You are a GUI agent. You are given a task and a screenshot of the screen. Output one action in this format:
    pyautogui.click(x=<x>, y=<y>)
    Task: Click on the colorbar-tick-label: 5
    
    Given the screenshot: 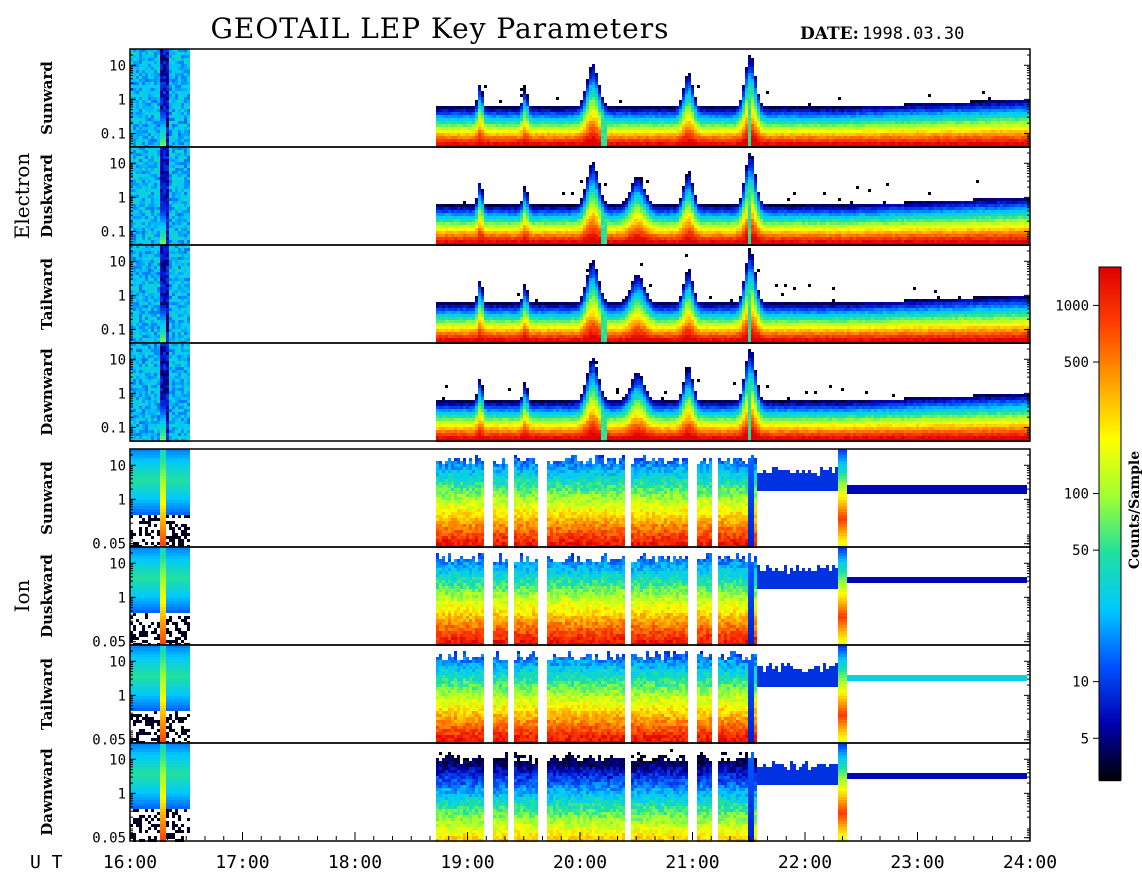 What is the action you would take?
    pyautogui.click(x=1085, y=739)
    